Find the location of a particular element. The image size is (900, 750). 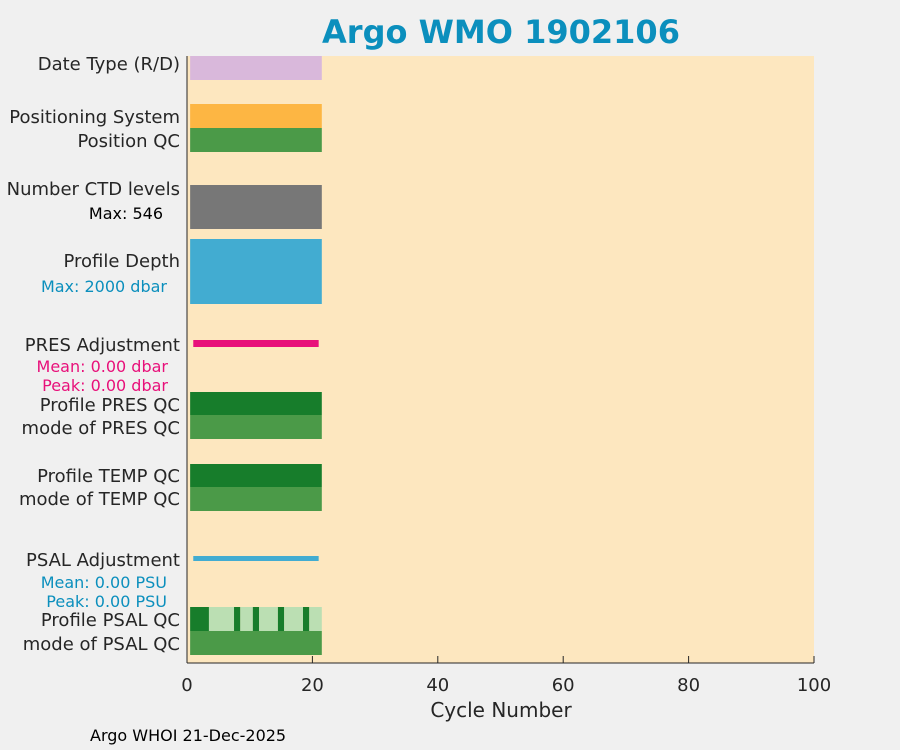

row-label-date-type: Date Type (R/D) is located at coordinates (109, 64).